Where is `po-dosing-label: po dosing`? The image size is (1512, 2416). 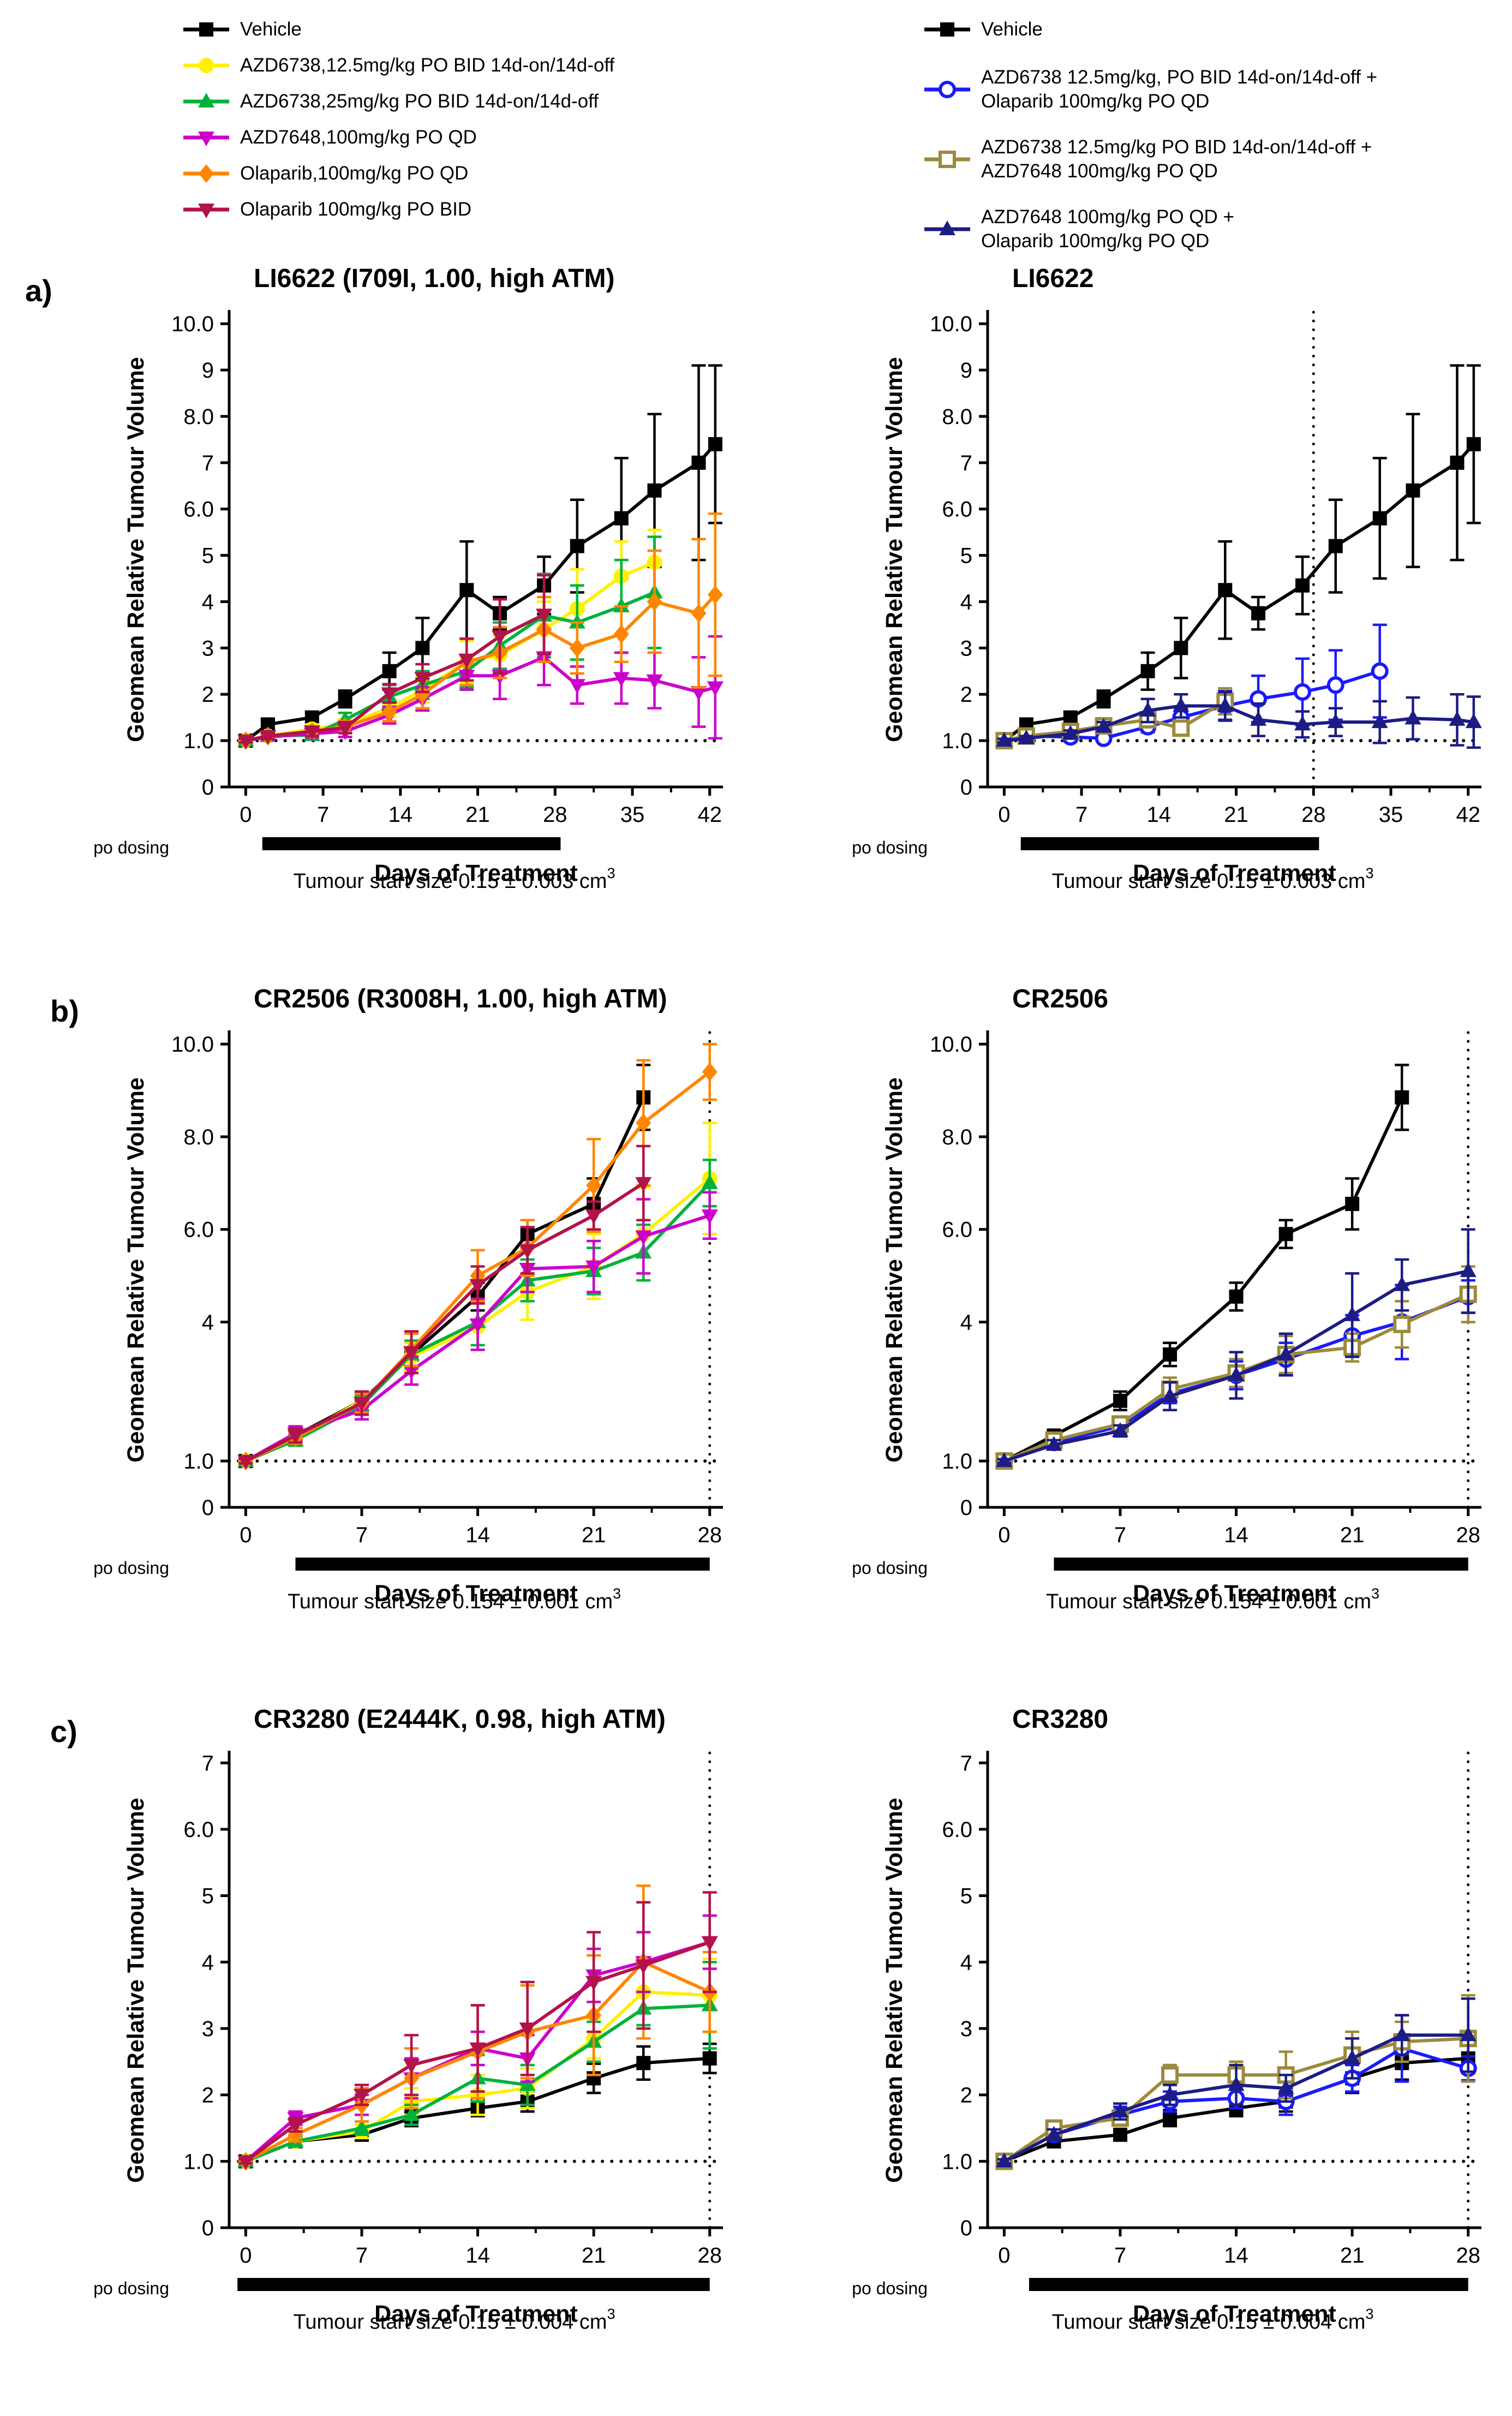 po-dosing-label: po dosing is located at coordinates (131, 2288).